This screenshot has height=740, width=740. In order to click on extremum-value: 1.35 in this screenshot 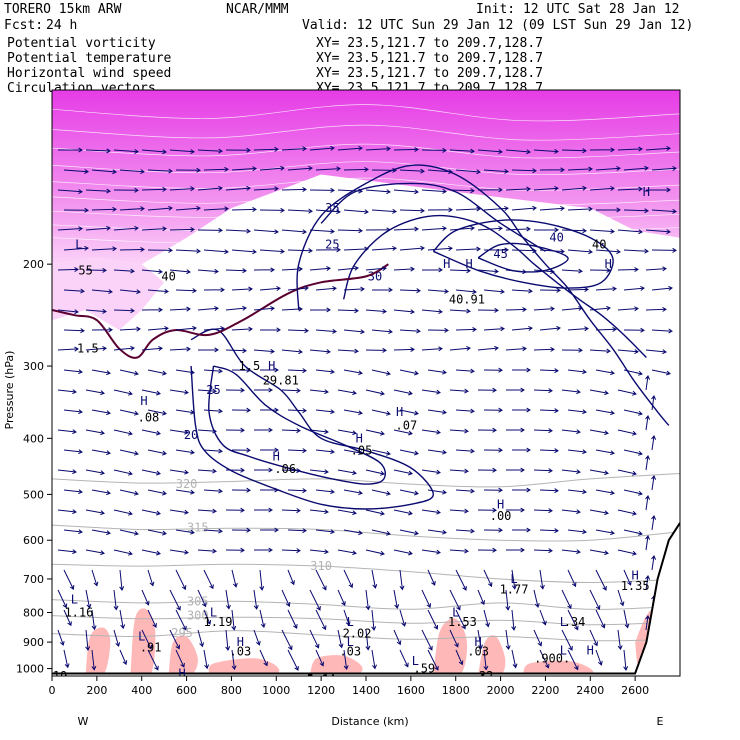, I will do `click(635, 586)`.